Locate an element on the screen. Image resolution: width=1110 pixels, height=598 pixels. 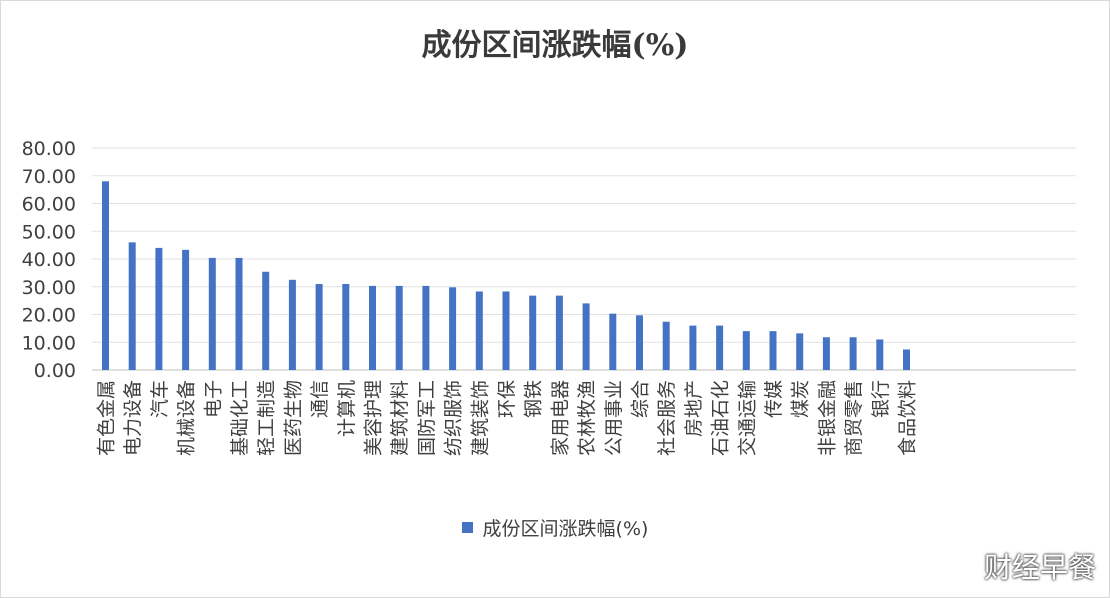
x-tick-label: 农林牧渔 is located at coordinates (587, 418).